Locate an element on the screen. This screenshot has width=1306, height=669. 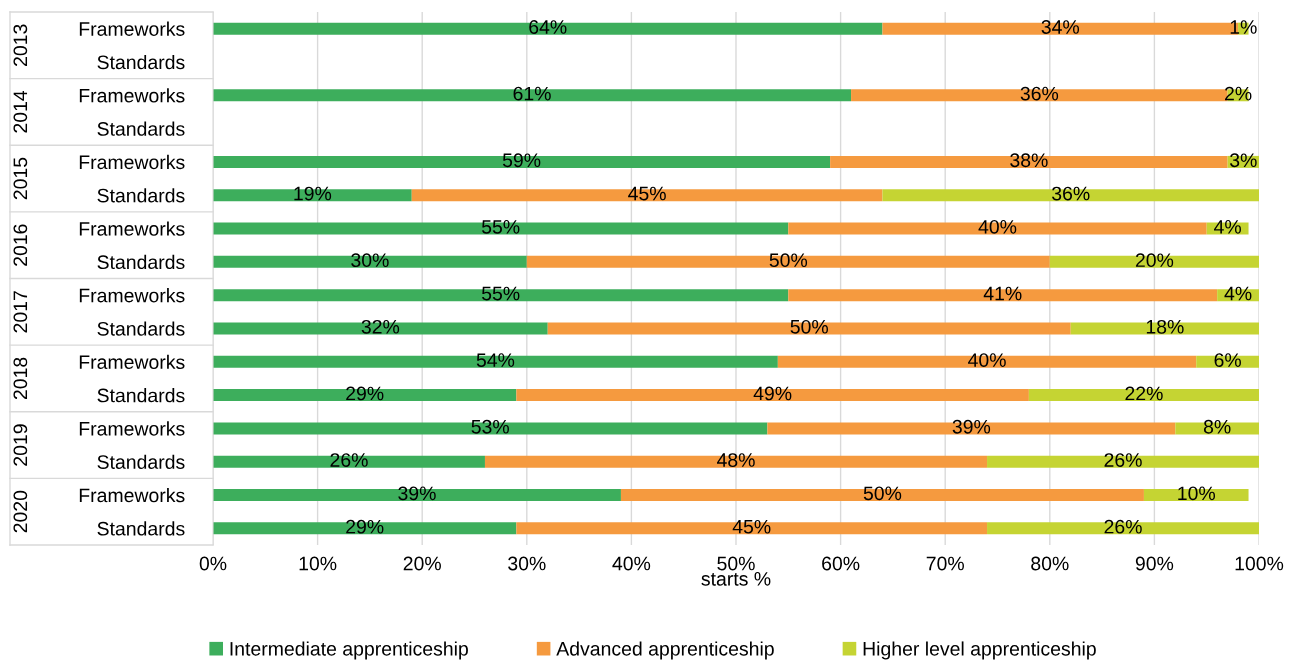
data-label: 64% is located at coordinates (548, 27).